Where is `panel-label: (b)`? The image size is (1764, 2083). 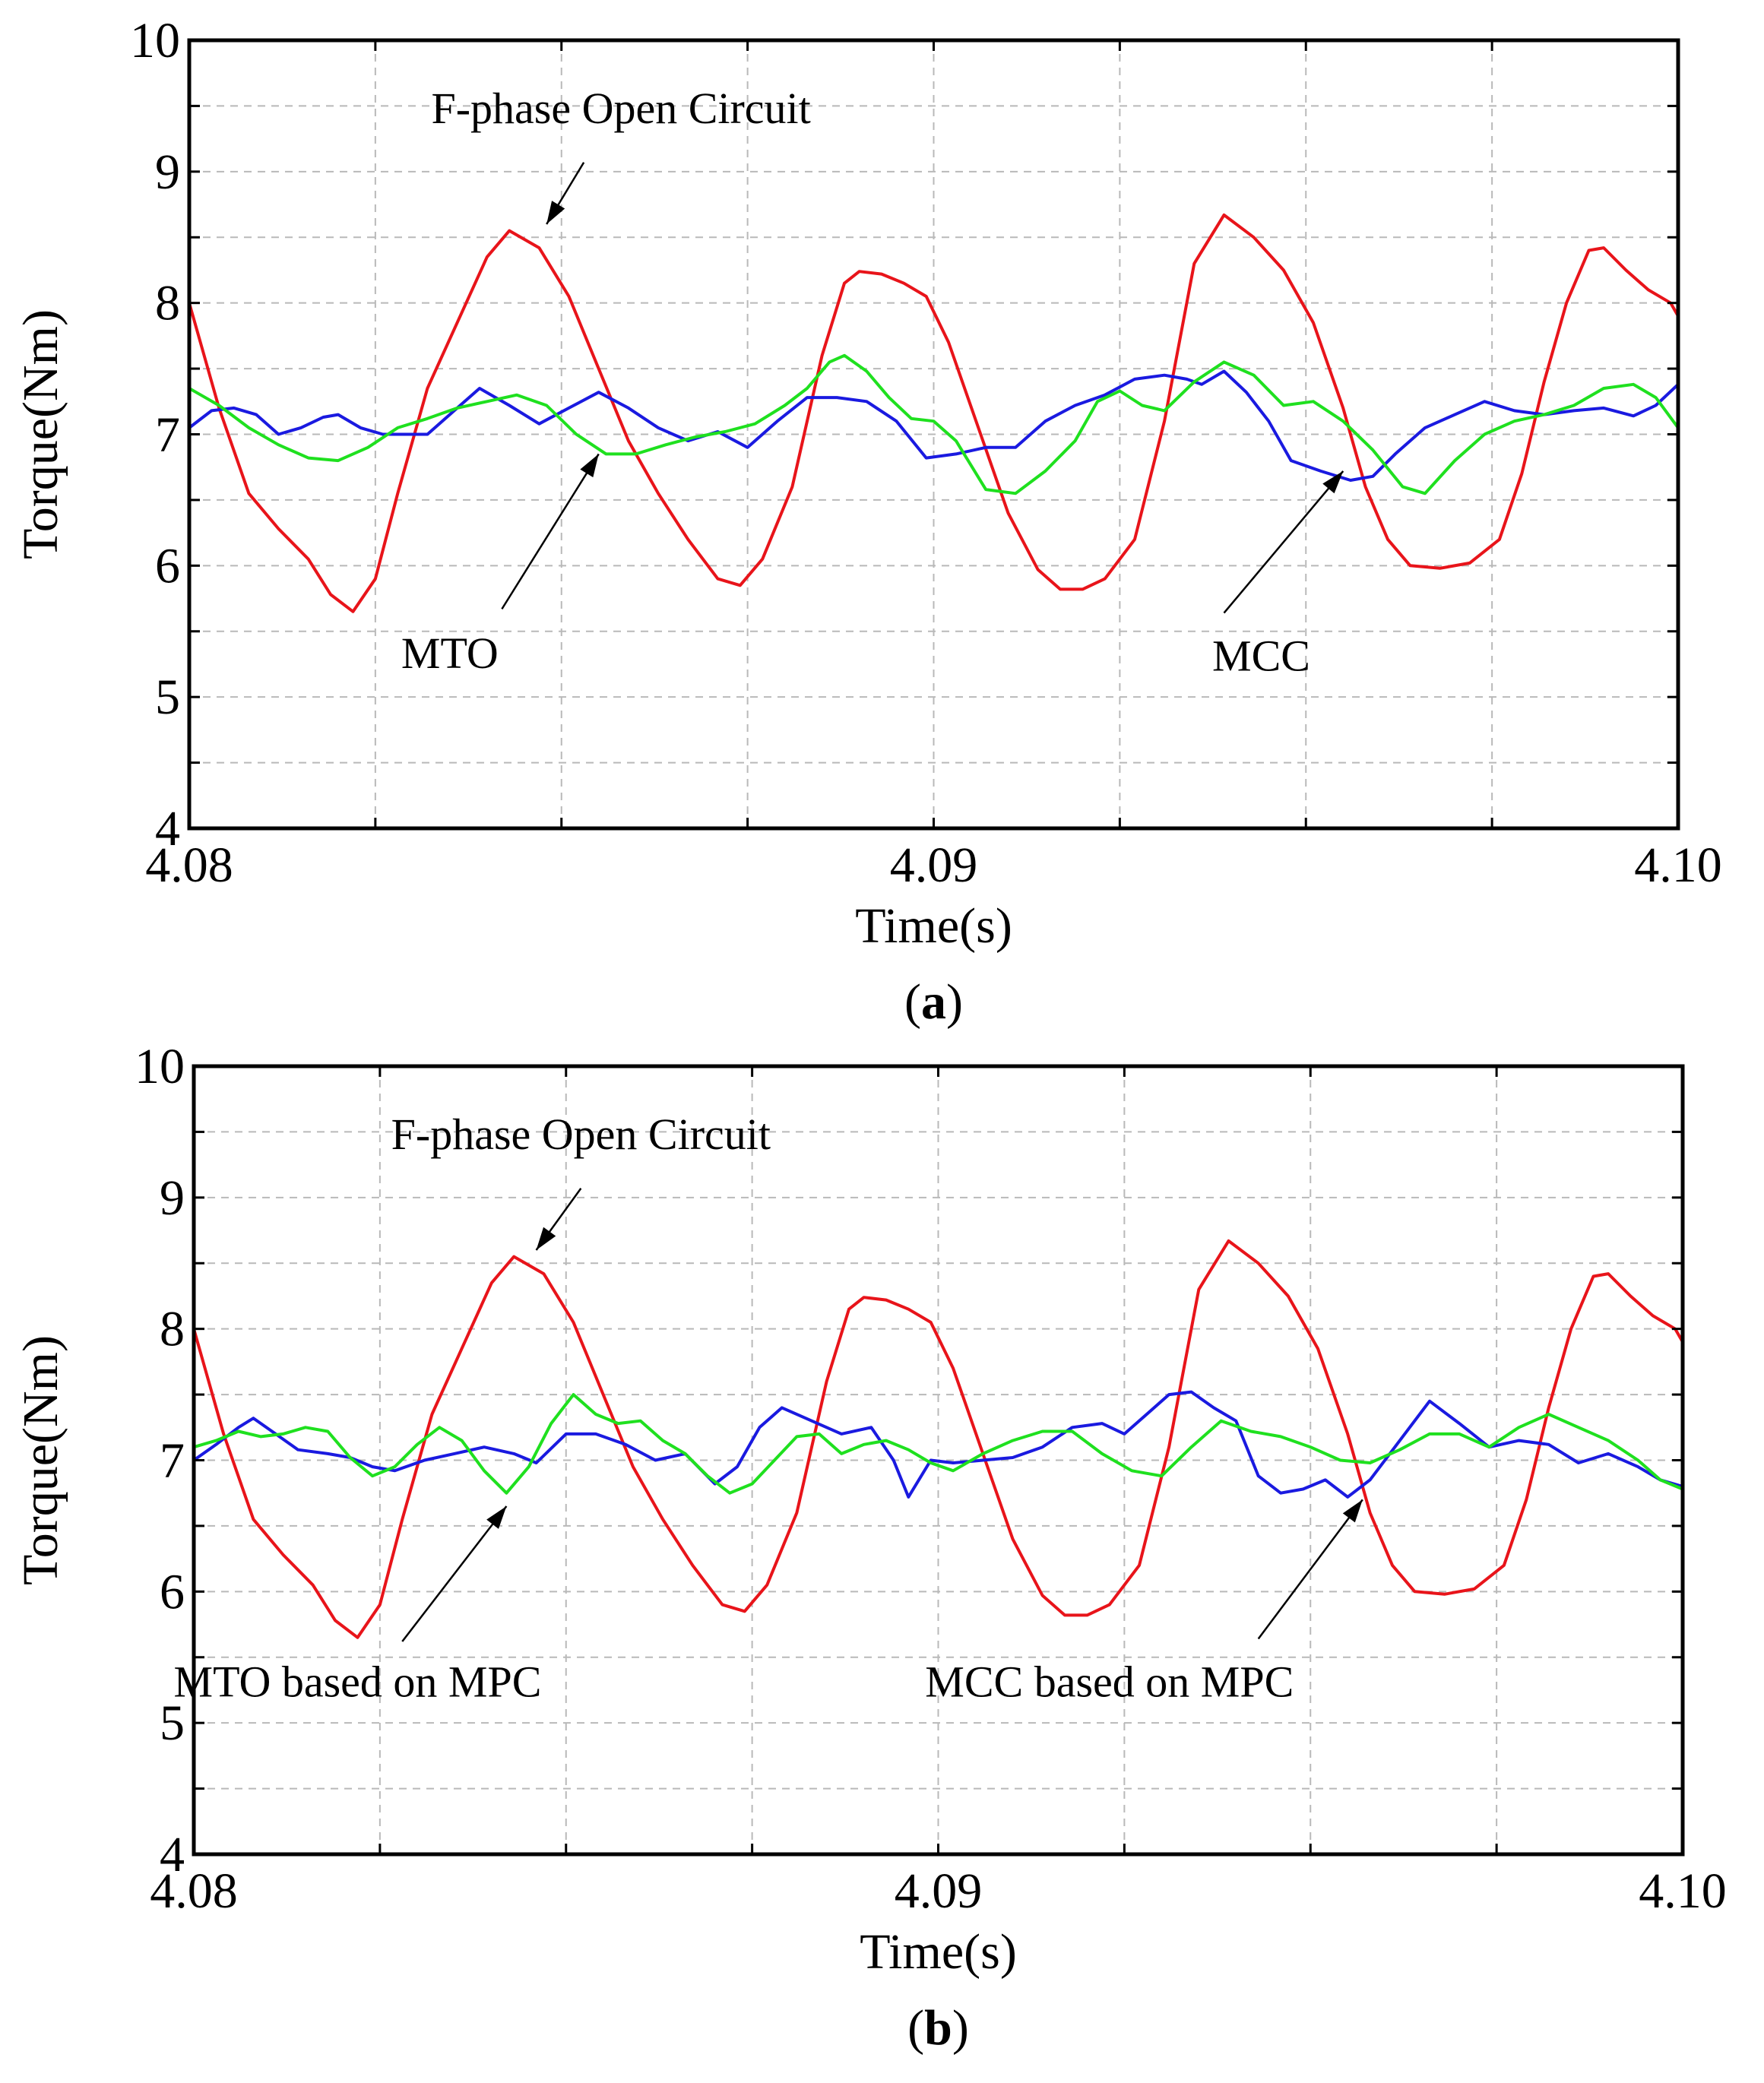
panel-label: (b) is located at coordinates (938, 2028).